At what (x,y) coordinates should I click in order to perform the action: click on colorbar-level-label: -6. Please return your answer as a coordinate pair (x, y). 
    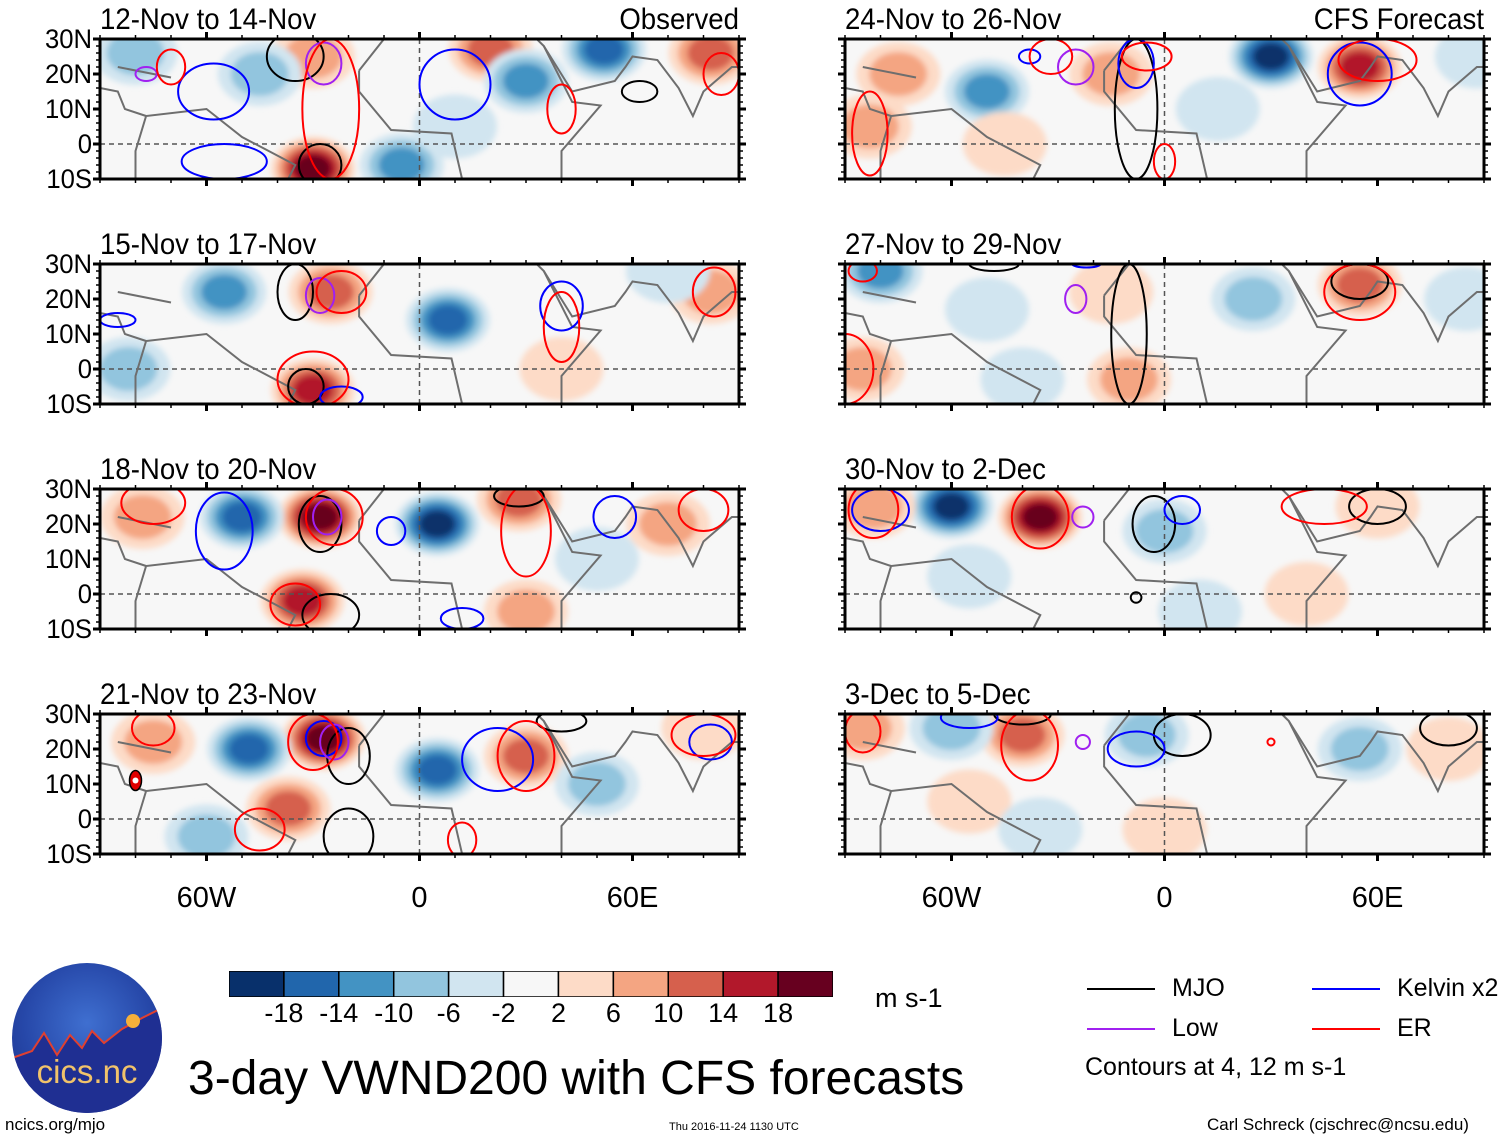
    Looking at the image, I should click on (448, 1013).